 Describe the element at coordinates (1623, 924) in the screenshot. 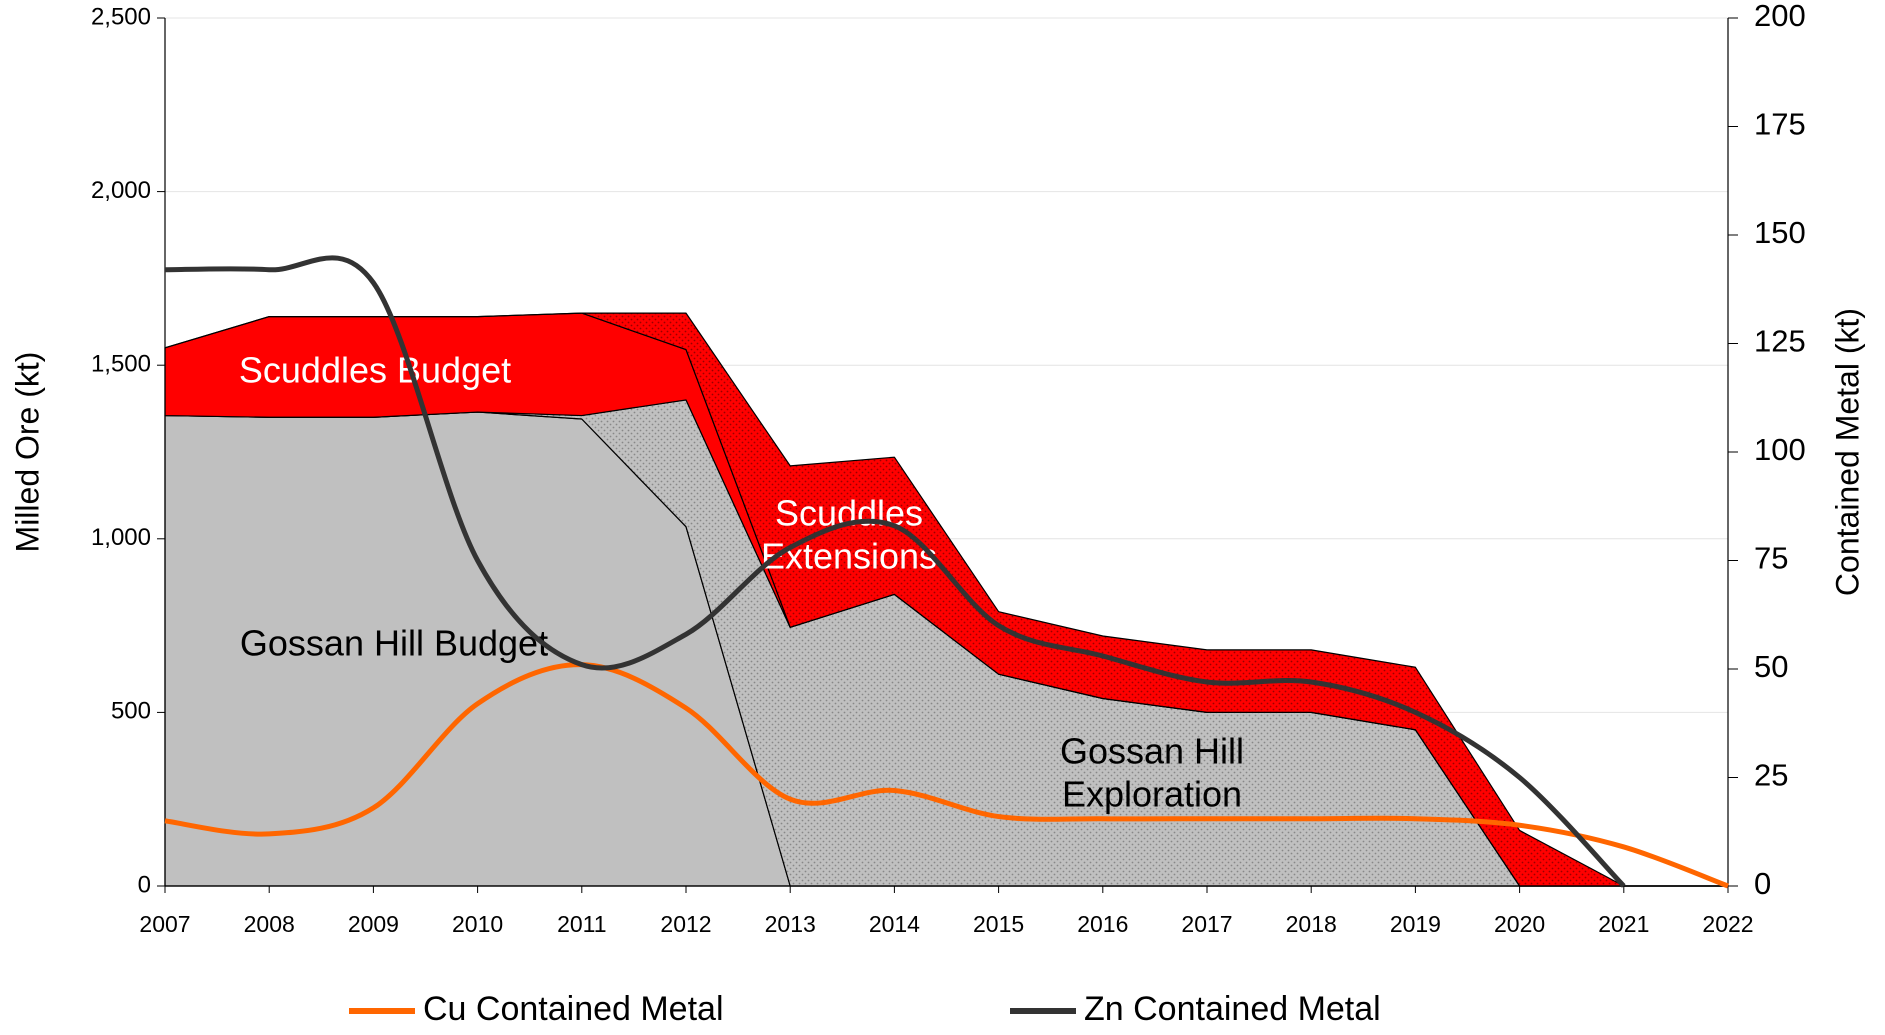

I see `x-tick-label: 2021` at that location.